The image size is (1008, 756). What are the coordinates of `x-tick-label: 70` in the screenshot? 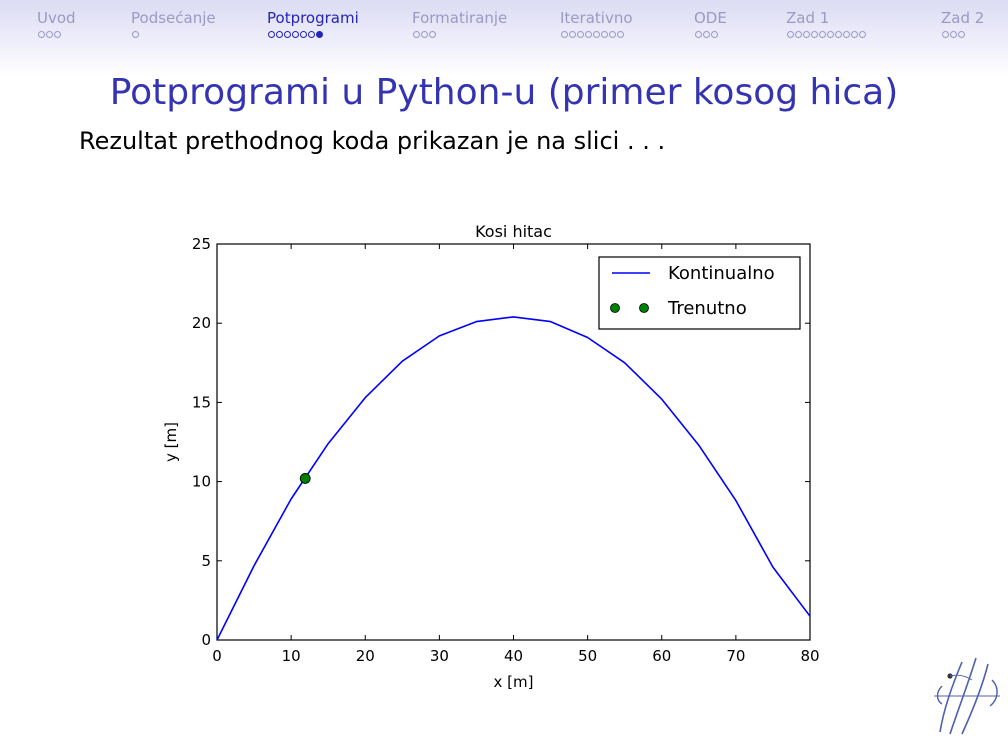 It's located at (735, 656).